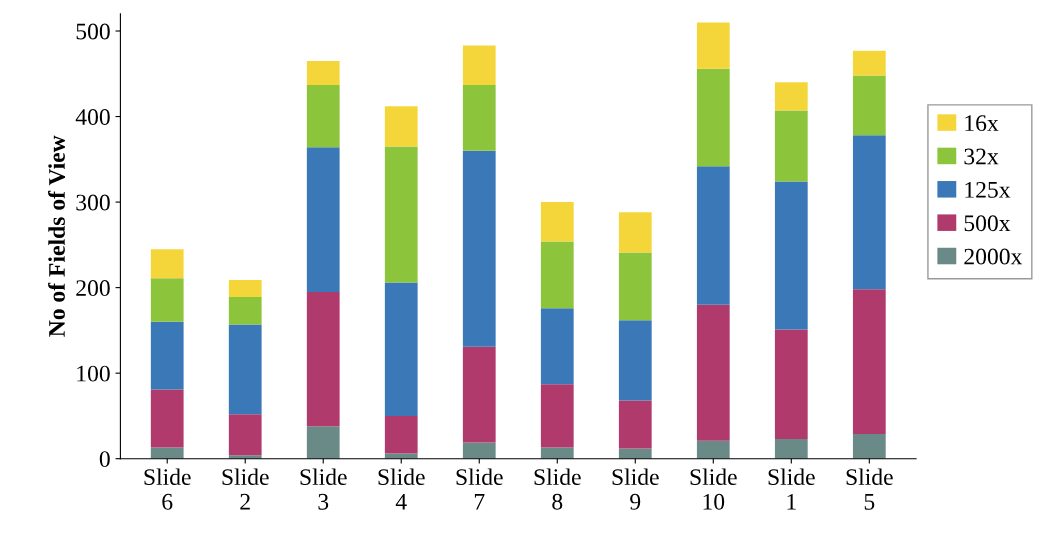 The image size is (1047, 556). I want to click on y-axis-title: No of Fields of View, so click(57, 236).